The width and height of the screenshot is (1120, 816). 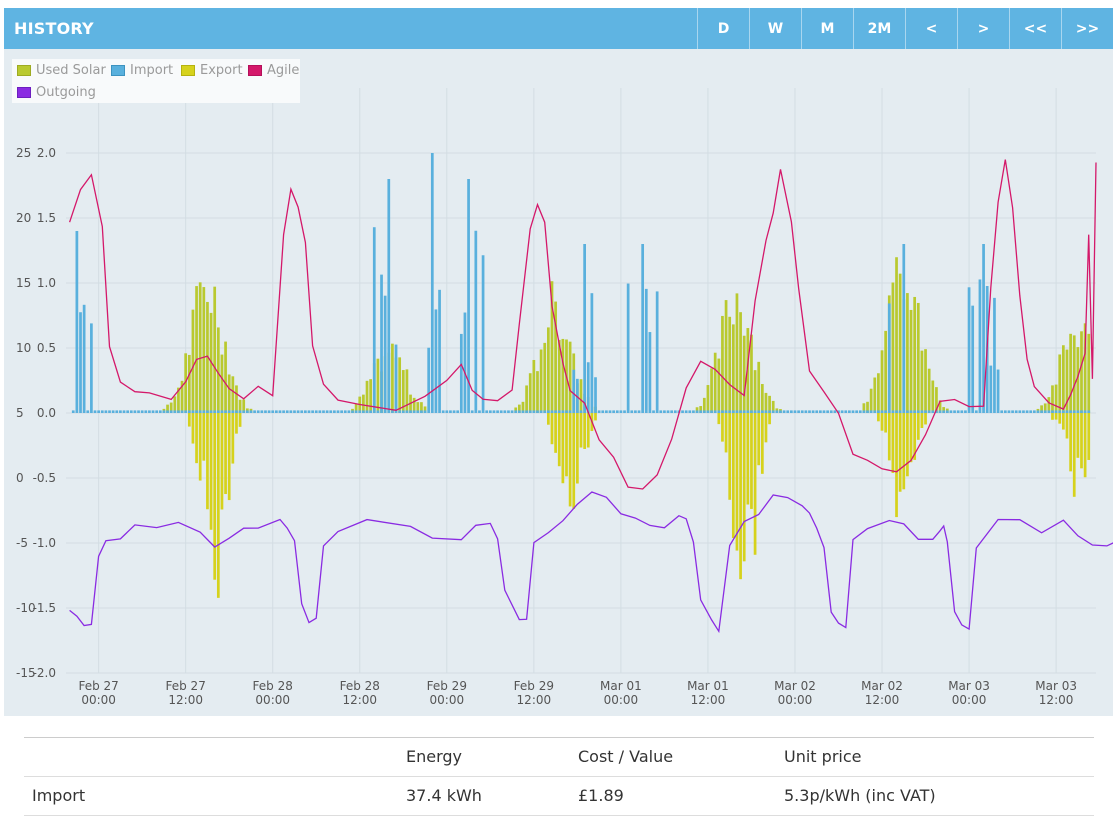 What do you see at coordinates (1087, 28) in the screenshot?
I see `next-fast-button: >>` at bounding box center [1087, 28].